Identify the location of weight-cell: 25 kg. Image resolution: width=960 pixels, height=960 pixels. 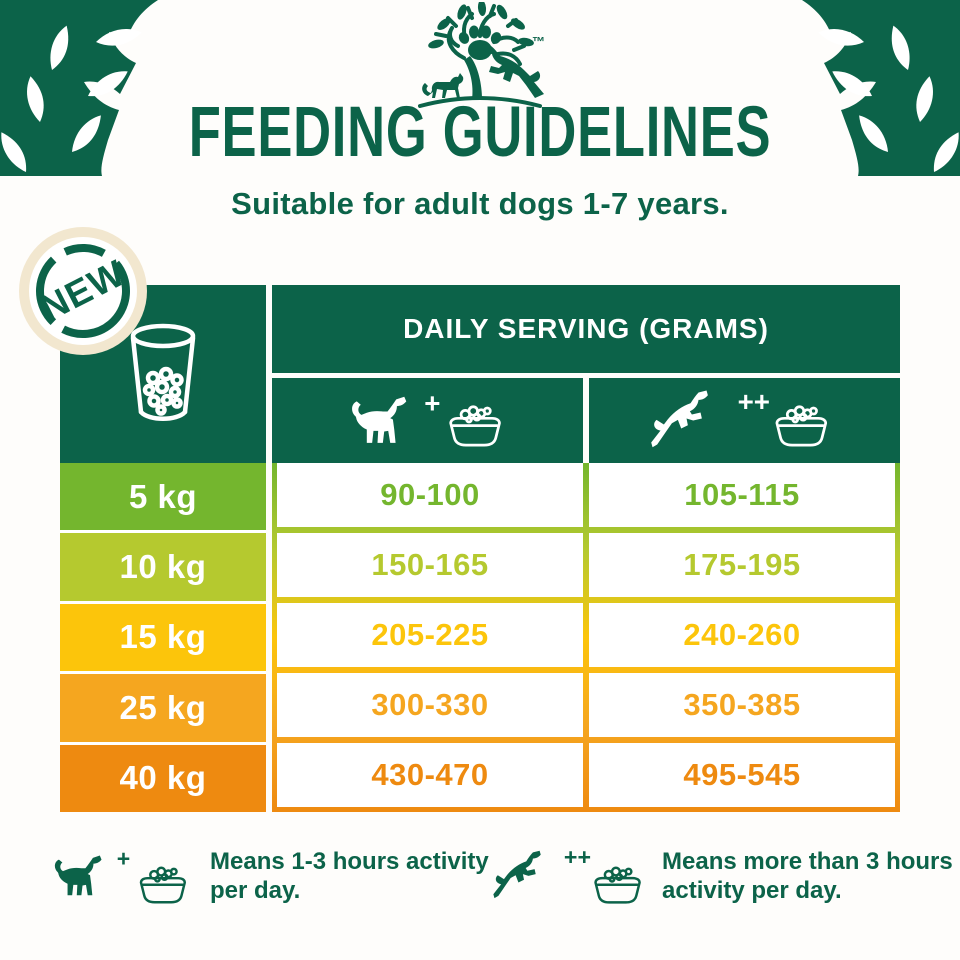
(163, 708).